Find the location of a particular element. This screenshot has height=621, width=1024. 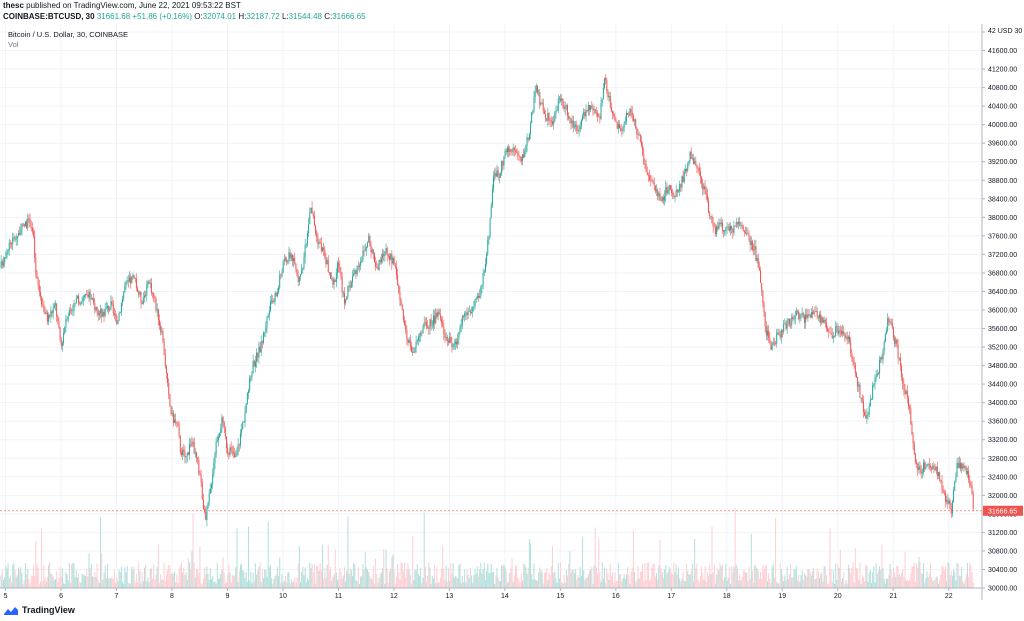

time-axis: 5 6 7 8 9 10 11 12 13 14 15 16 17 18 19 20 21 22 is located at coordinates (491, 593).